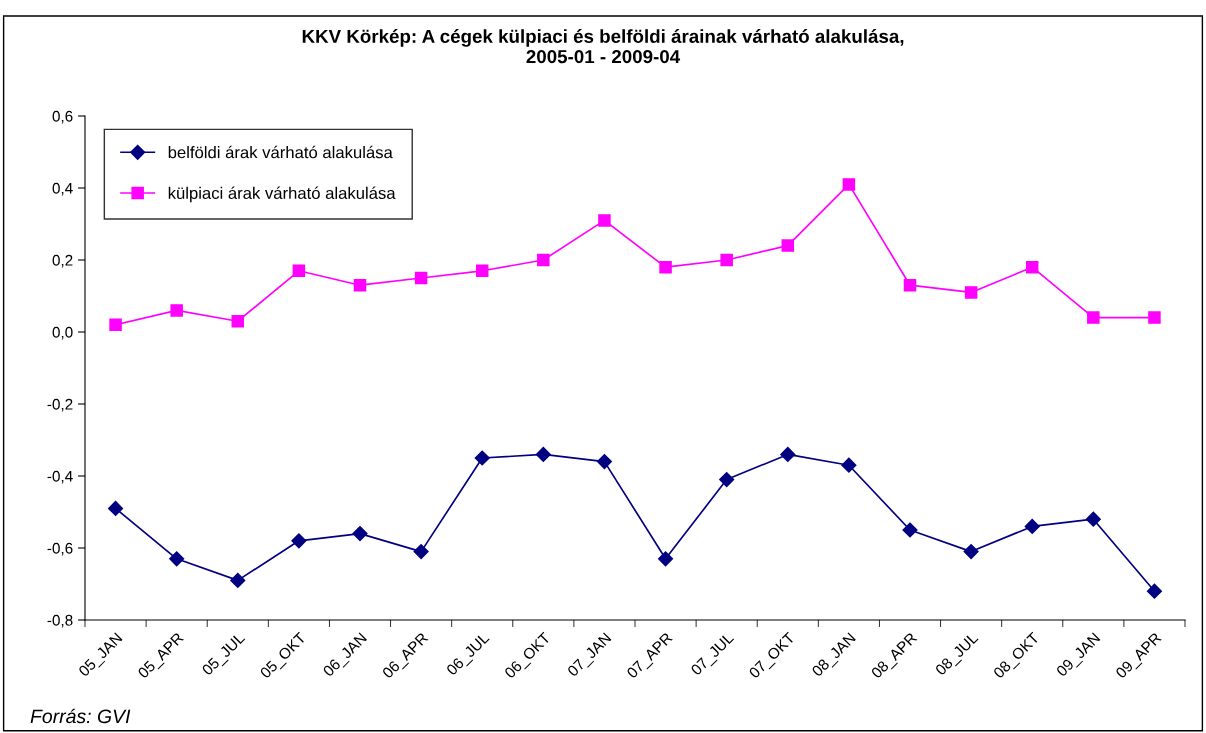 The height and width of the screenshot is (733, 1206). I want to click on y-tick-label: 0,0, so click(62, 333).